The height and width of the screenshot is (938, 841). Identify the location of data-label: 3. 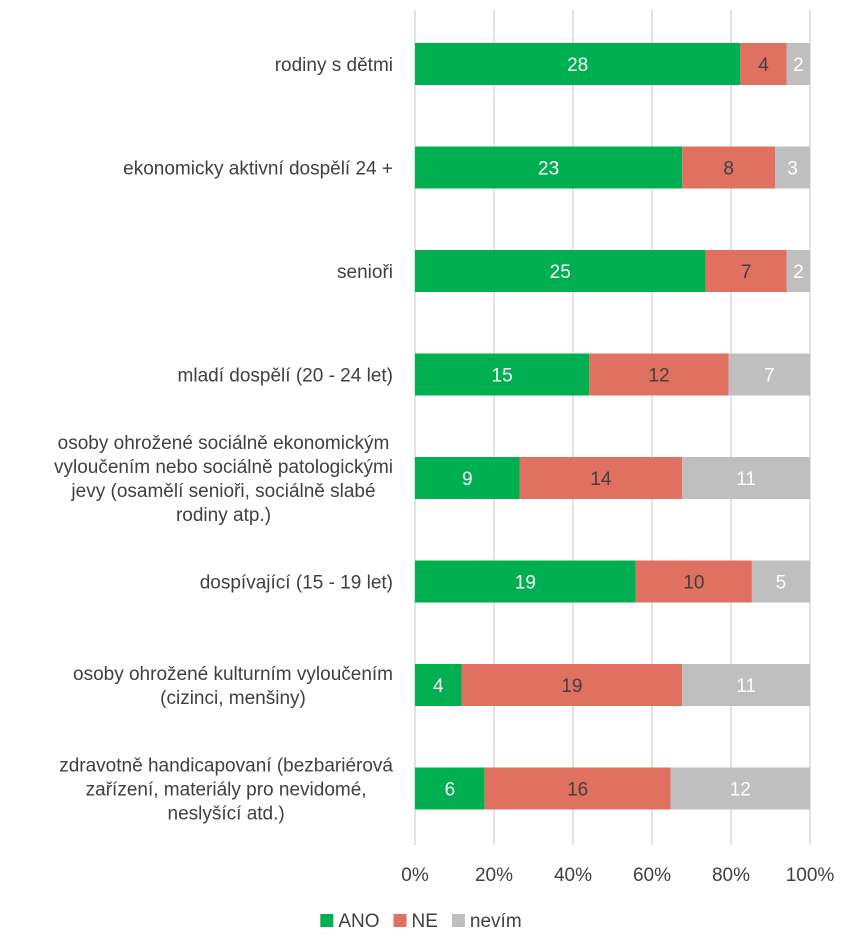
(792, 169).